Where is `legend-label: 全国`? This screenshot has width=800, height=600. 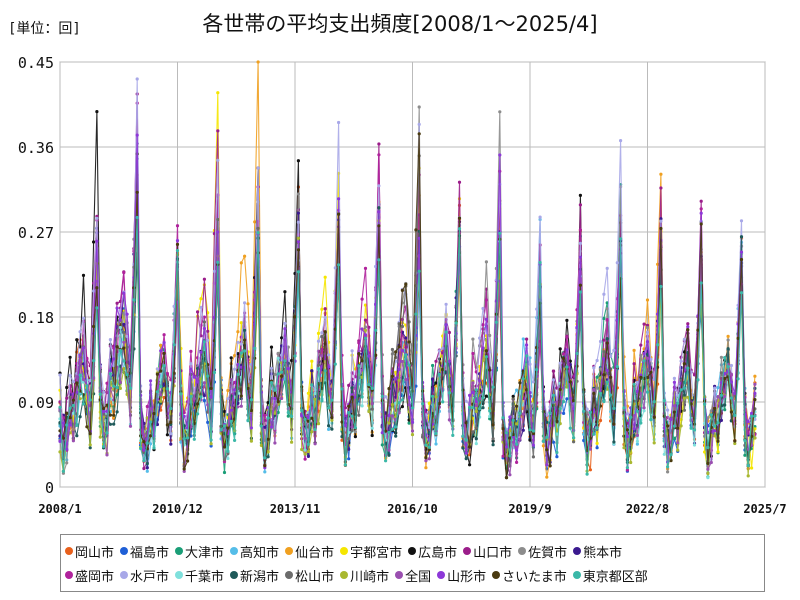 legend-label: 全国 is located at coordinates (418, 577).